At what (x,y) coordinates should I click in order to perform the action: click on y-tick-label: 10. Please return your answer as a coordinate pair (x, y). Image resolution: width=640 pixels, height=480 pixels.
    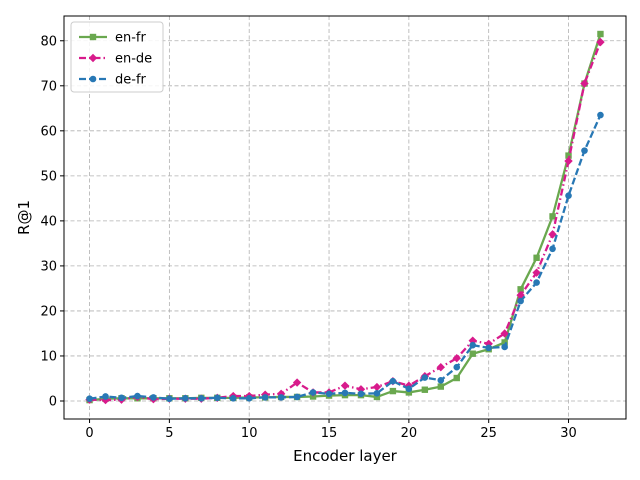
    Looking at the image, I should click on (48, 356).